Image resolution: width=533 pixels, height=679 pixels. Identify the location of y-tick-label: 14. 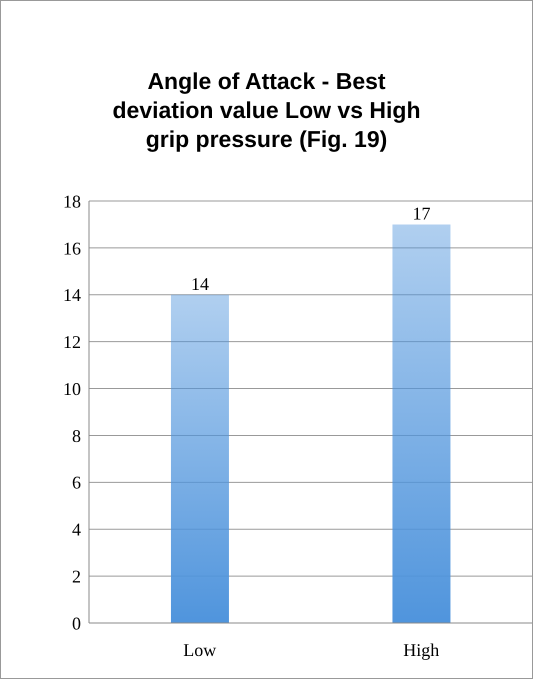
(72, 295).